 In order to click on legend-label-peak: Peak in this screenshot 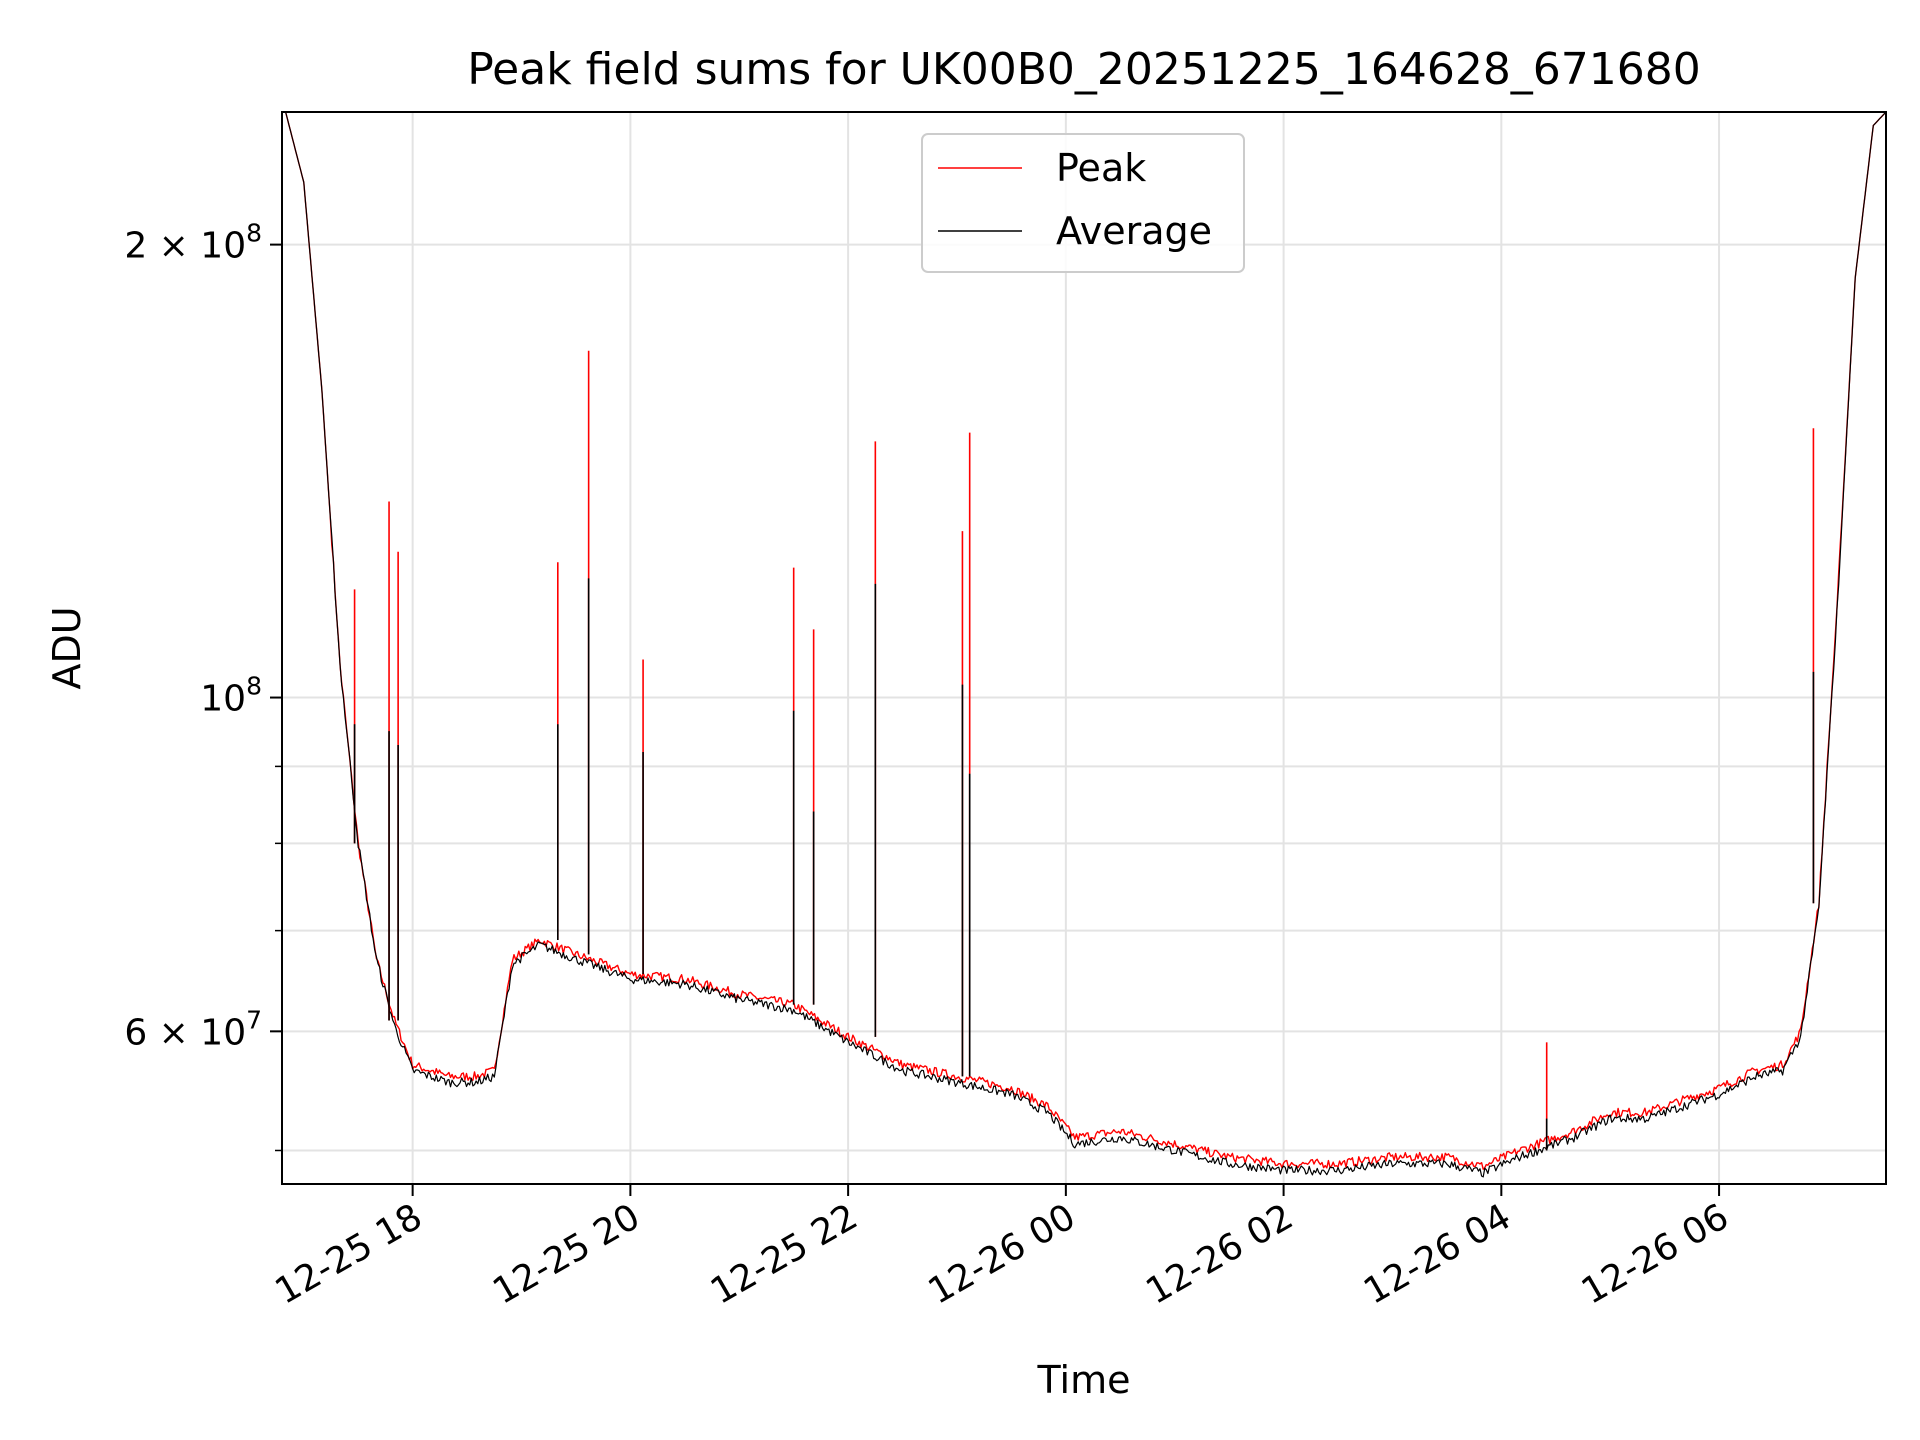, I will do `click(1101, 168)`.